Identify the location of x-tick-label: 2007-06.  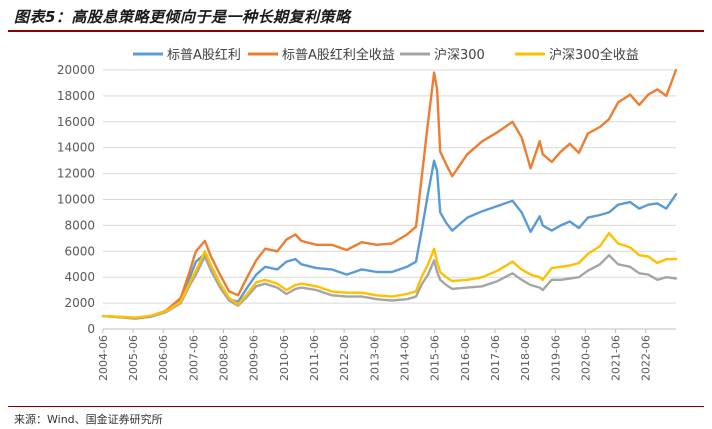
(193, 358).